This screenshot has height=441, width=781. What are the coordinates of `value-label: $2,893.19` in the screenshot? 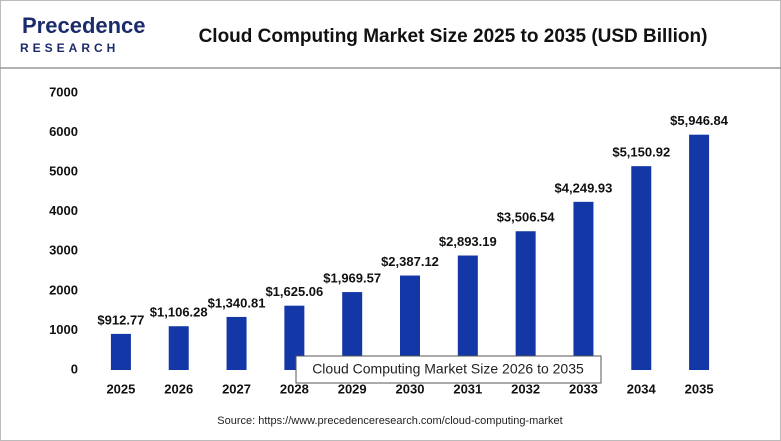 It's located at (468, 241).